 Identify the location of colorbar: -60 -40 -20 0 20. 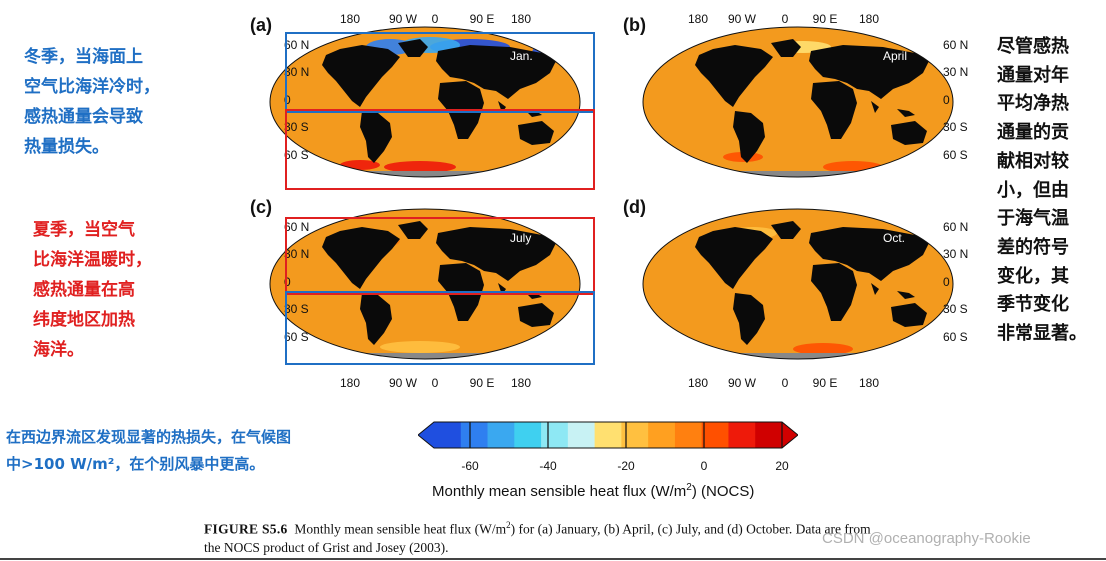
(608, 447).